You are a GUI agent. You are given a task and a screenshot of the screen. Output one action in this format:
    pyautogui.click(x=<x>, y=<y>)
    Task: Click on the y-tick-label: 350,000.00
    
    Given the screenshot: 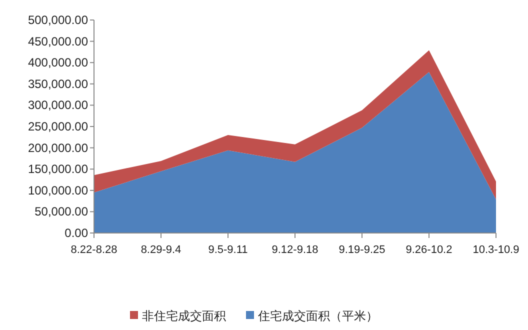 What is the action you would take?
    pyautogui.click(x=58, y=83)
    